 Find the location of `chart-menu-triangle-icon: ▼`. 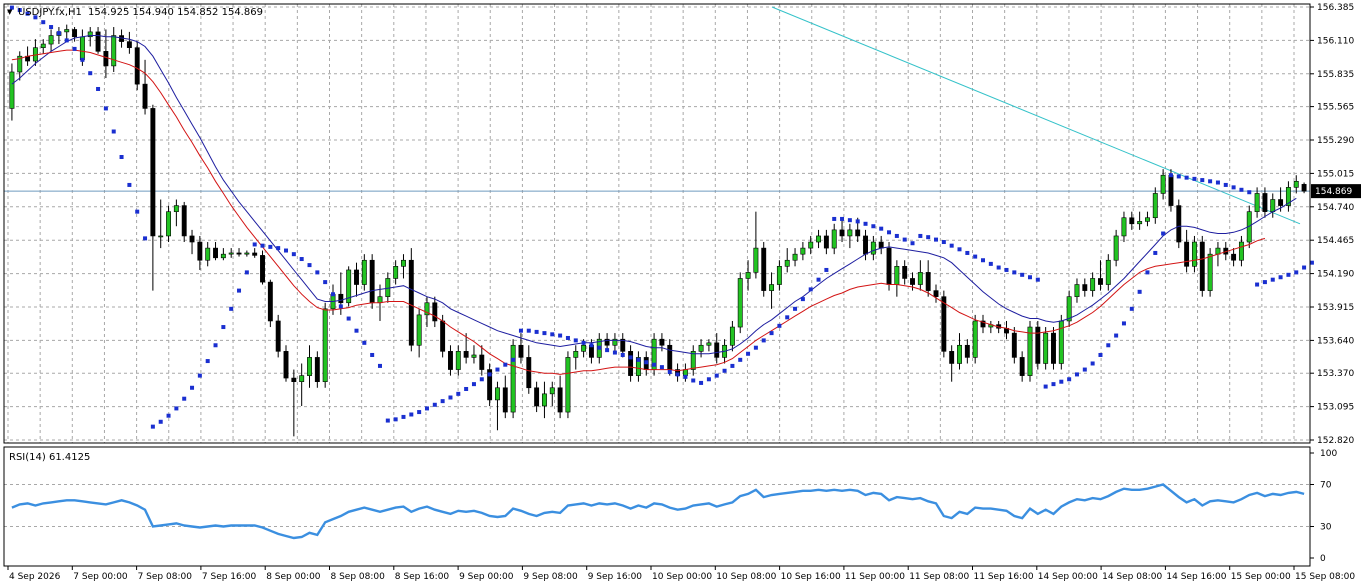

chart-menu-triangle-icon: ▼ is located at coordinates (10, 12).